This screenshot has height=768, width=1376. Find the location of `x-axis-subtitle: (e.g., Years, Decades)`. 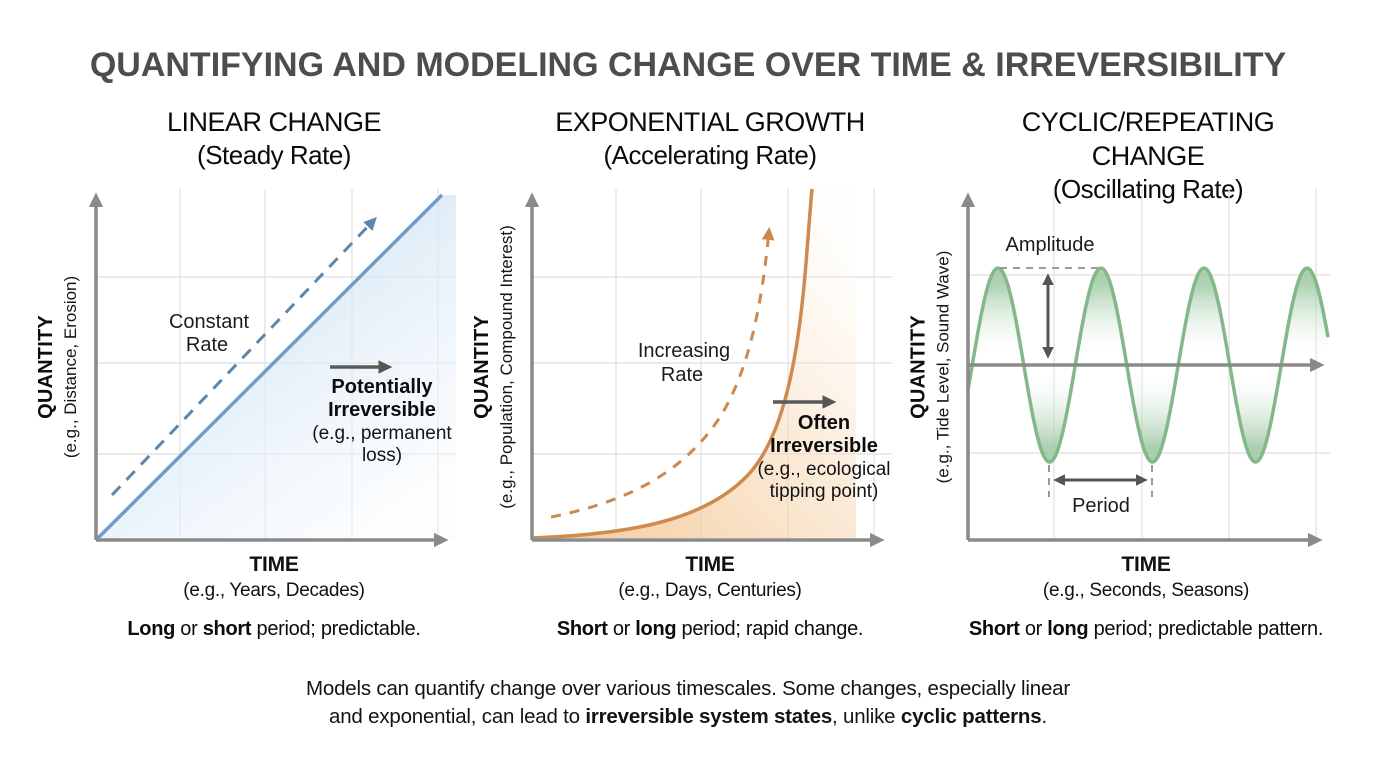

x-axis-subtitle: (e.g., Years, Decades) is located at coordinates (274, 590).